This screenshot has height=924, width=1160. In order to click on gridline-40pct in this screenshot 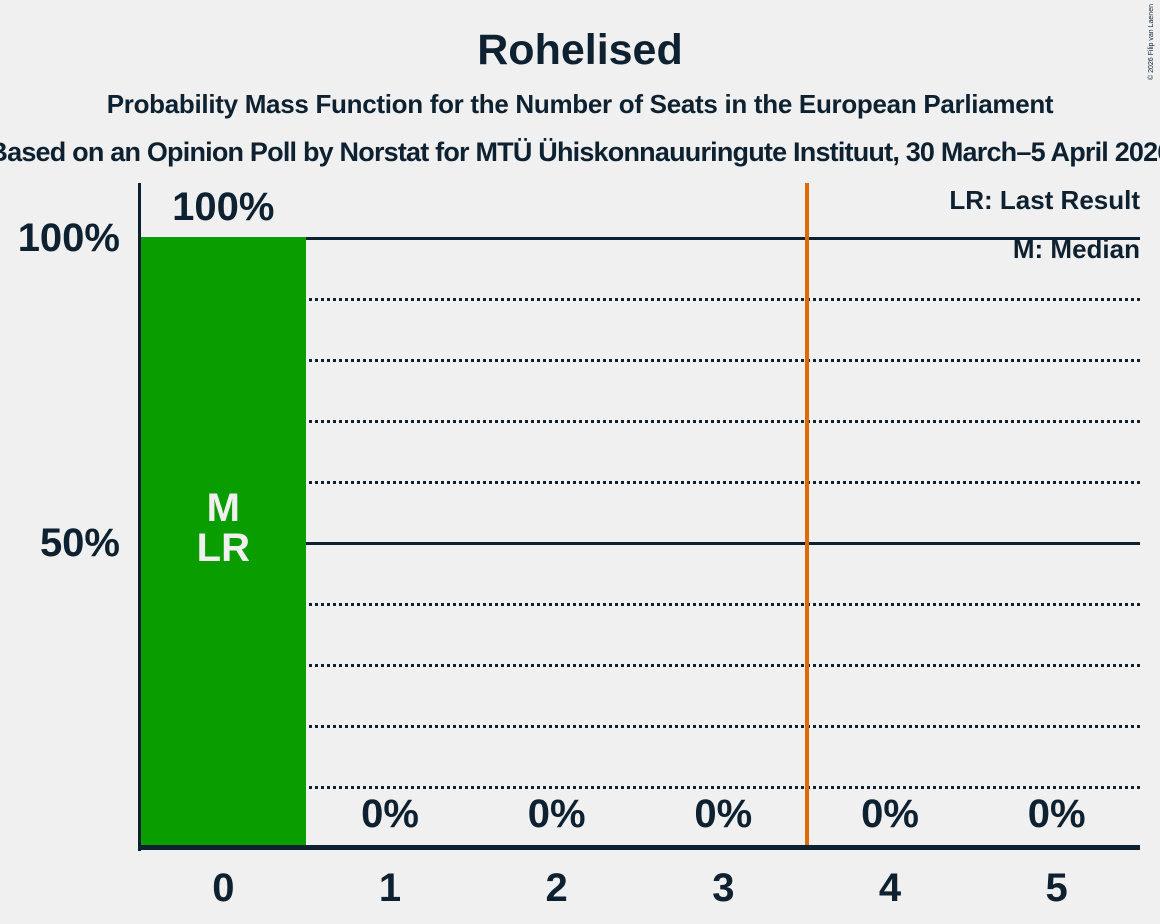, I will do `click(640, 604)`.